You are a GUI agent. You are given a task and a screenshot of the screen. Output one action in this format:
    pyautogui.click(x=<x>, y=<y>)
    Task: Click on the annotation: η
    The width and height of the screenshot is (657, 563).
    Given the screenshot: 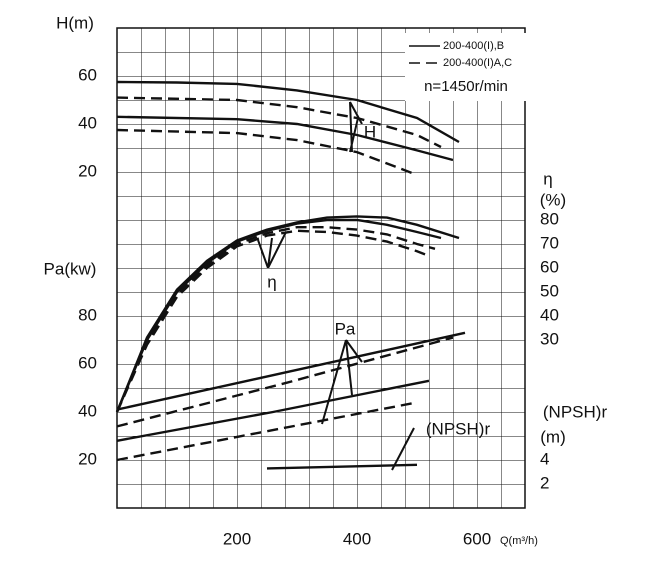 What is the action you would take?
    pyautogui.click(x=271, y=281)
    